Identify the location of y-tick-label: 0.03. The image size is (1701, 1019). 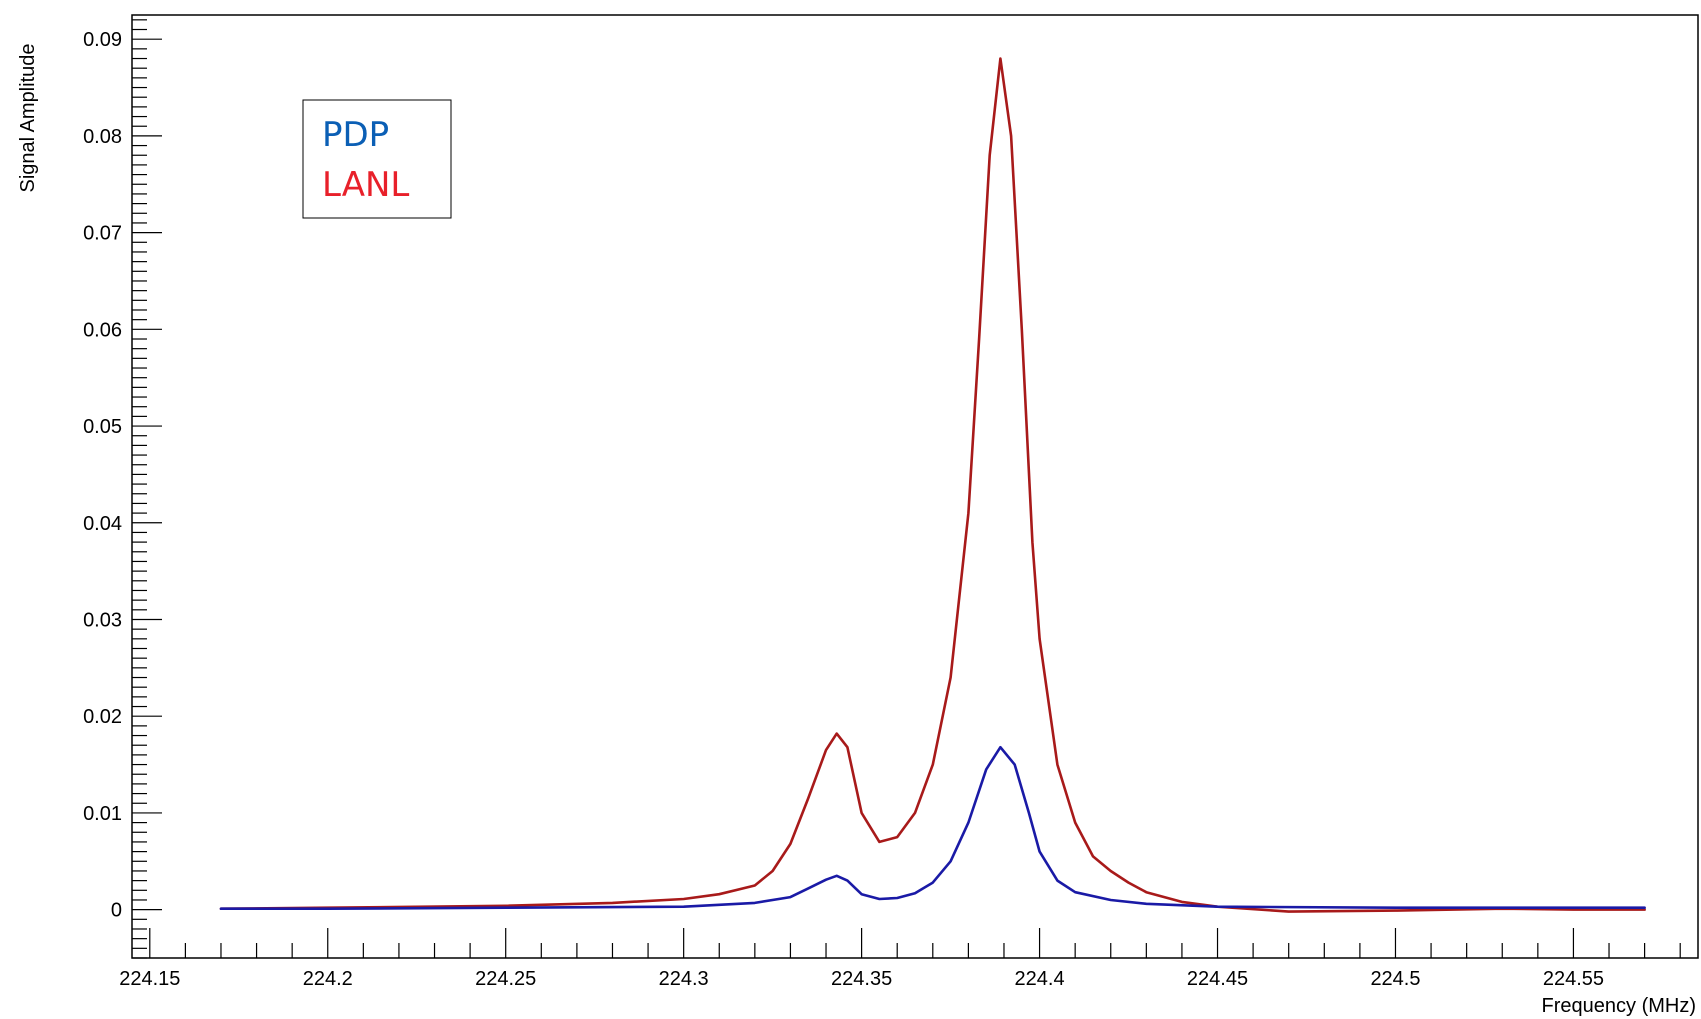
(102, 620).